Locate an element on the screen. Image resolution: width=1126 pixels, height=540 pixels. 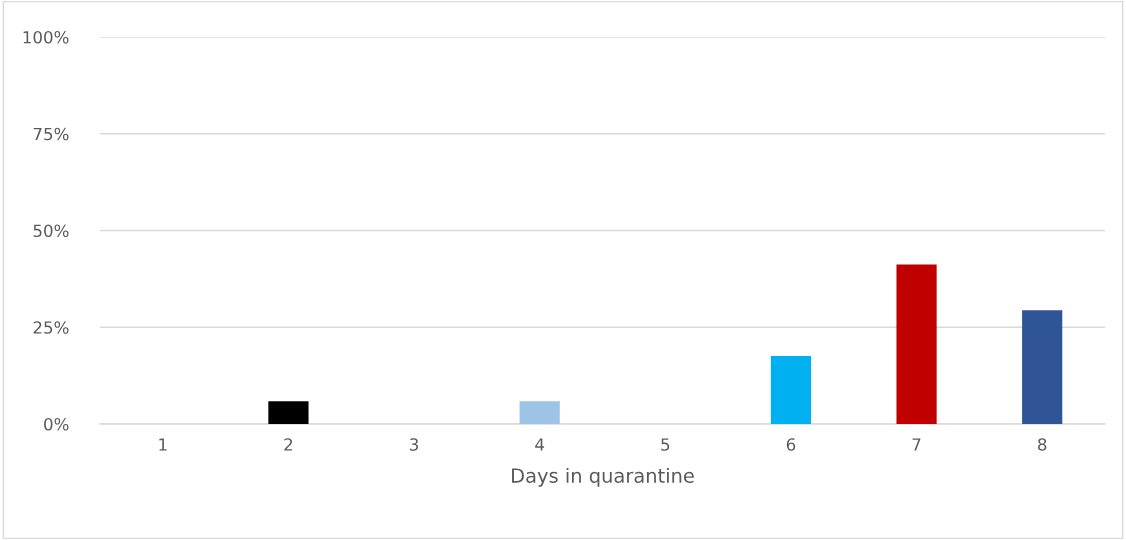
y-tick-label: 50% is located at coordinates (51, 231).